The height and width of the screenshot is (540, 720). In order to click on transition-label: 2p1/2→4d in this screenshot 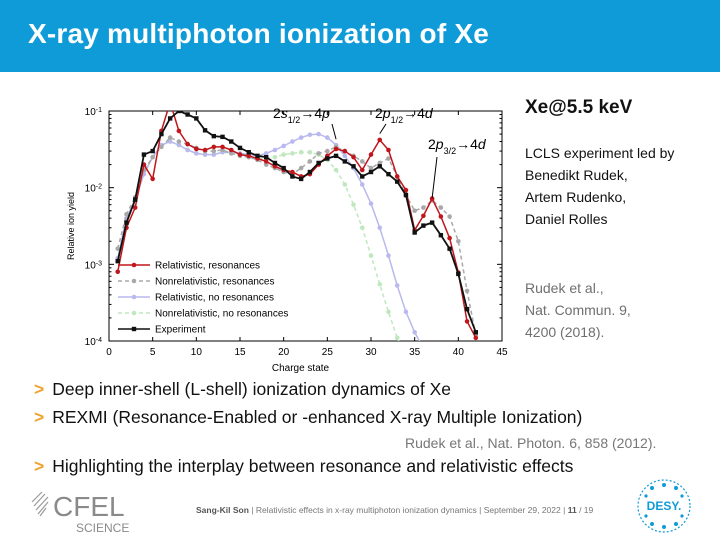, I will do `click(404, 115)`.